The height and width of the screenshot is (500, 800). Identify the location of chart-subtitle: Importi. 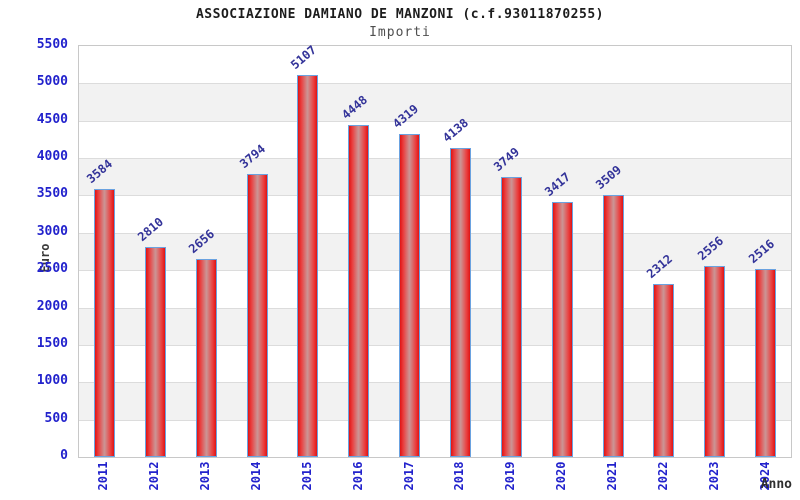
(400, 32).